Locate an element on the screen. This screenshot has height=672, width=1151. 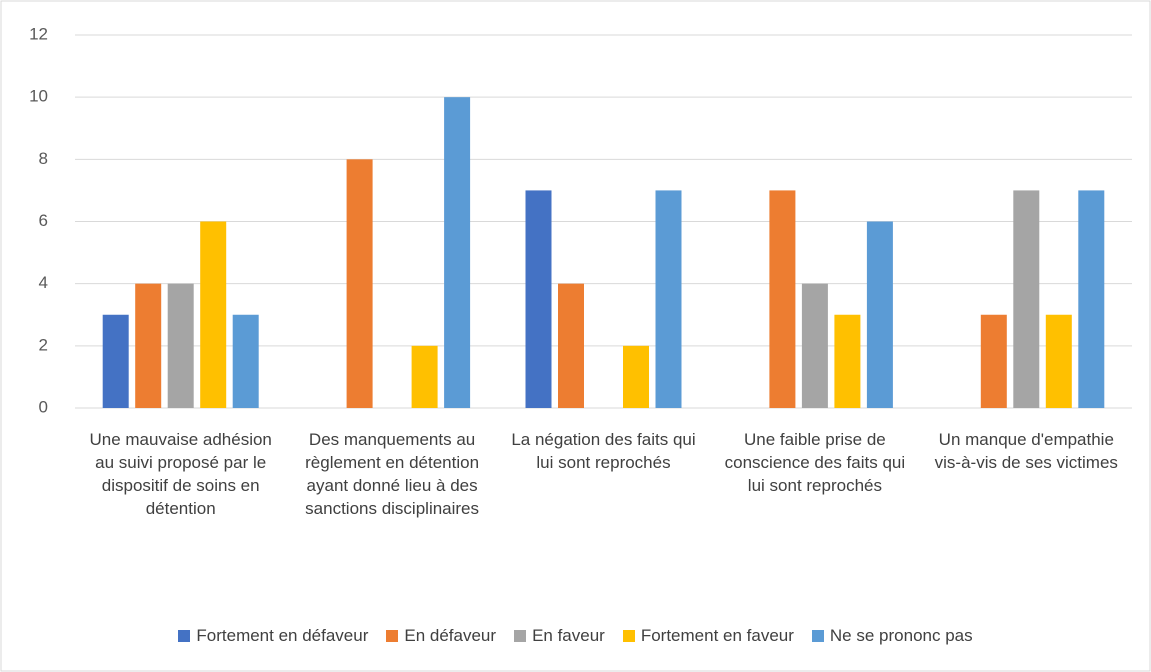
legend-item: En faveur is located at coordinates (559, 636).